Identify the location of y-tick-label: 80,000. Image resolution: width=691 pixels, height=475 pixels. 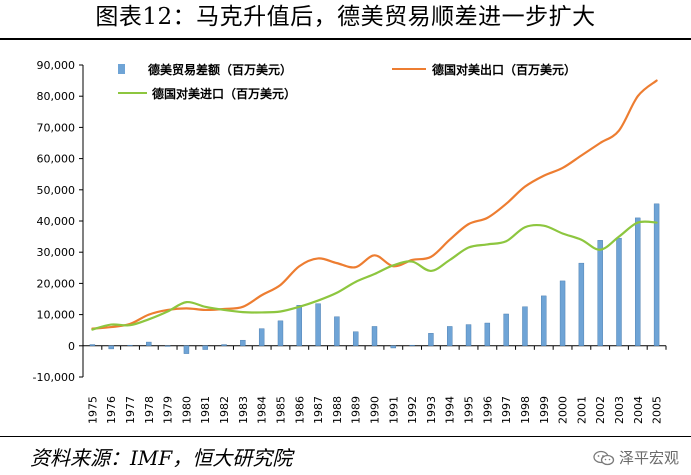
(56, 96).